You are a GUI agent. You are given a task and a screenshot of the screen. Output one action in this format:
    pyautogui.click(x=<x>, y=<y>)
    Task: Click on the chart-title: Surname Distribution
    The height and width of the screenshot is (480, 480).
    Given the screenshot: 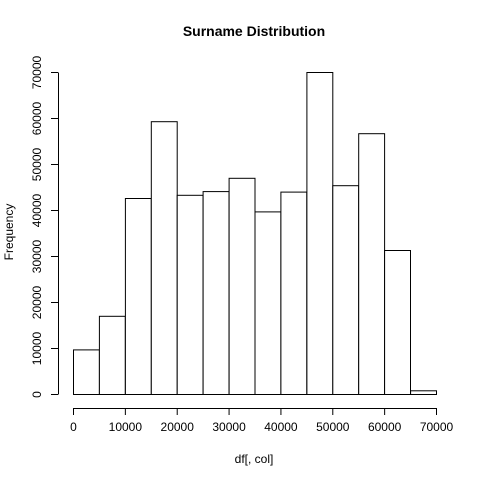 What is the action you would take?
    pyautogui.click(x=254, y=31)
    